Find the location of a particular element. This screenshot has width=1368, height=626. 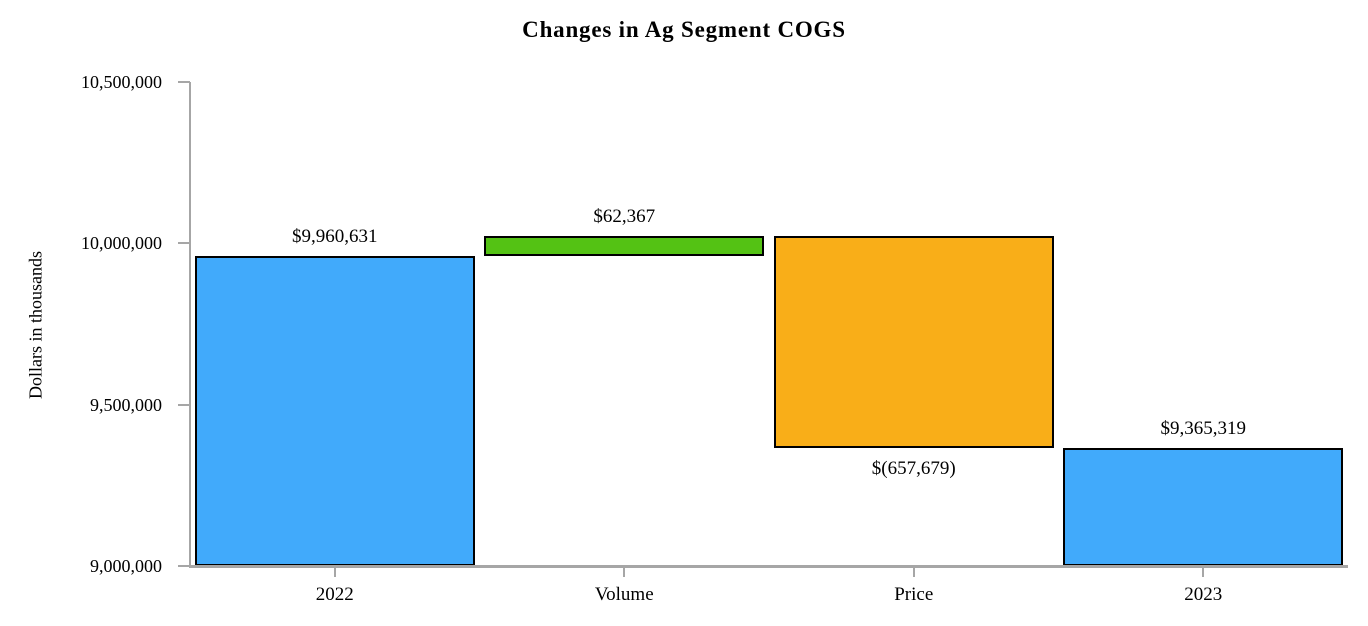

x-category-label-volume: Volume is located at coordinates (624, 594).